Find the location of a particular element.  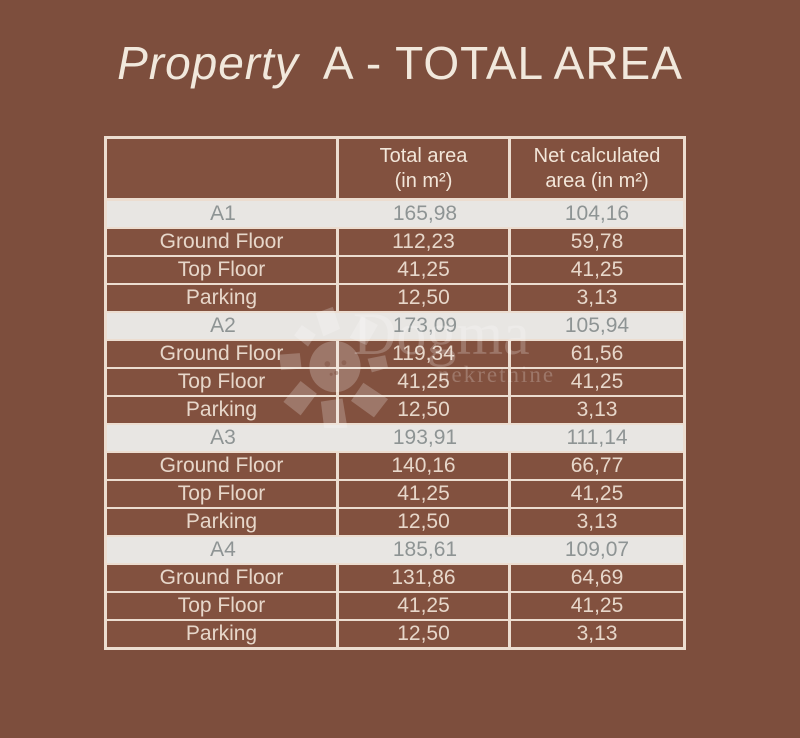

table-row: Ground Floor 131,86 64,69 is located at coordinates (395, 577).